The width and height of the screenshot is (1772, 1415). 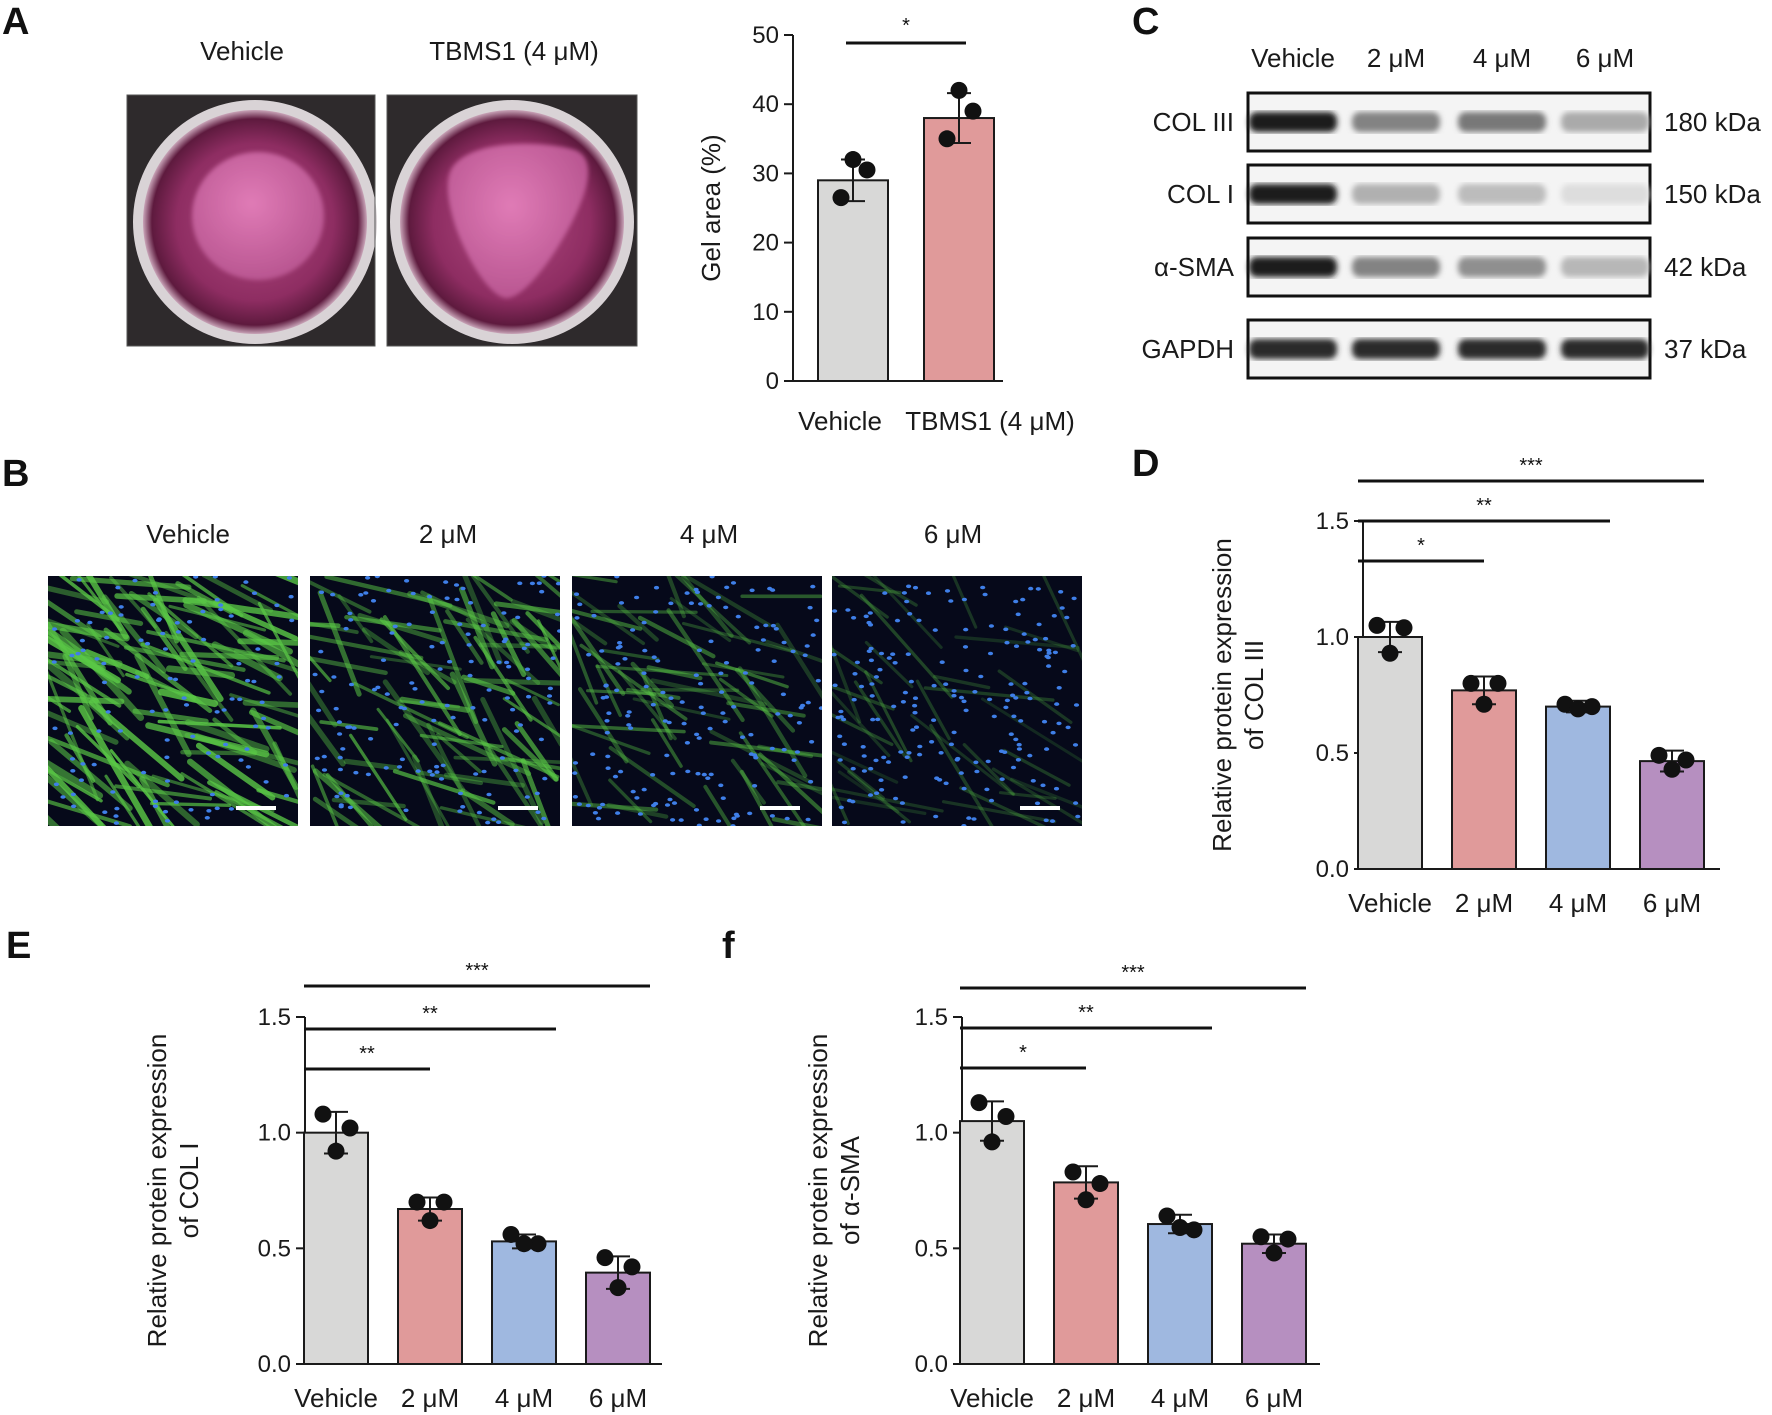 What do you see at coordinates (1145, 22) in the screenshot?
I see `panel-label-c: C` at bounding box center [1145, 22].